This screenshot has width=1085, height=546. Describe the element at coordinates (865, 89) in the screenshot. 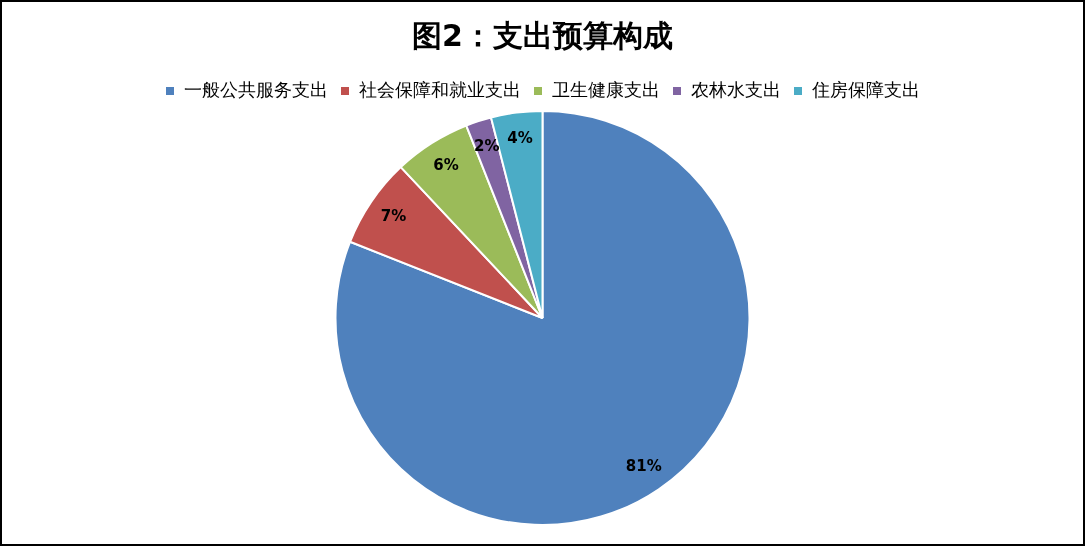

I see `legend-label: 住房保障支出` at that location.